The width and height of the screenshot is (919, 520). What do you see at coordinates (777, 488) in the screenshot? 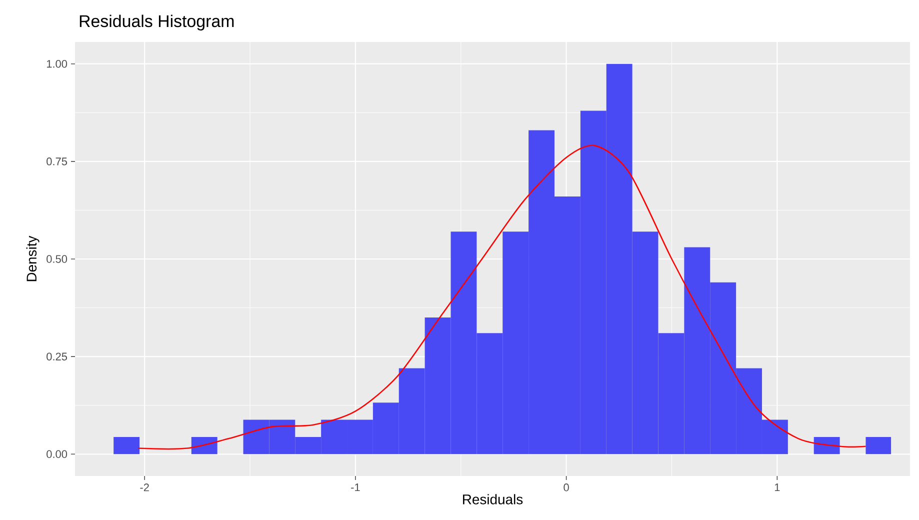
I see `x-tick-label: 1` at bounding box center [777, 488].